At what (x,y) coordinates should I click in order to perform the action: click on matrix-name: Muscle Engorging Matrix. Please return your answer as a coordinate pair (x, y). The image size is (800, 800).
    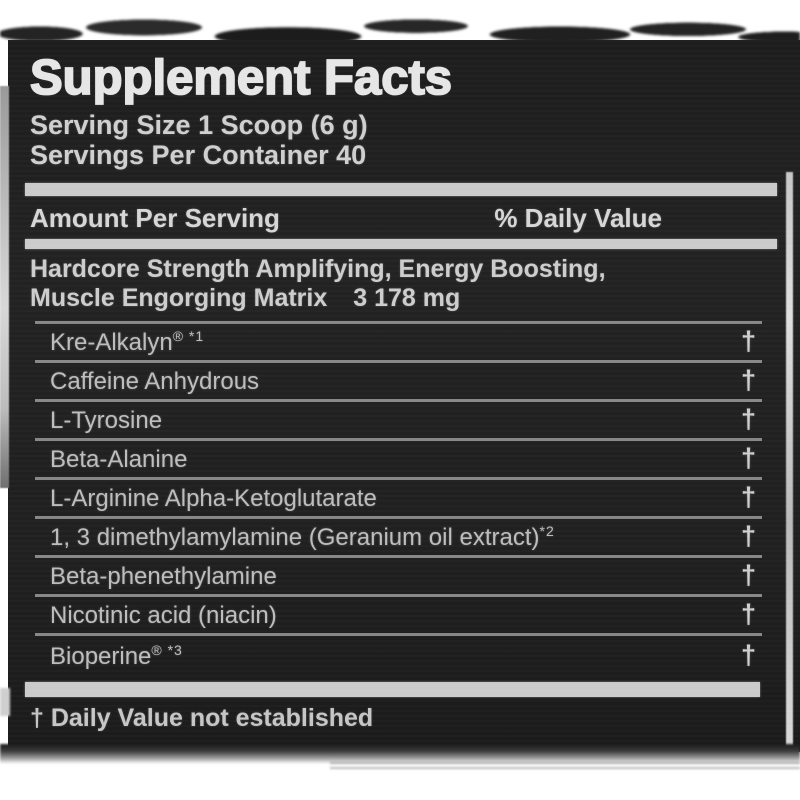
    Looking at the image, I should click on (179, 298).